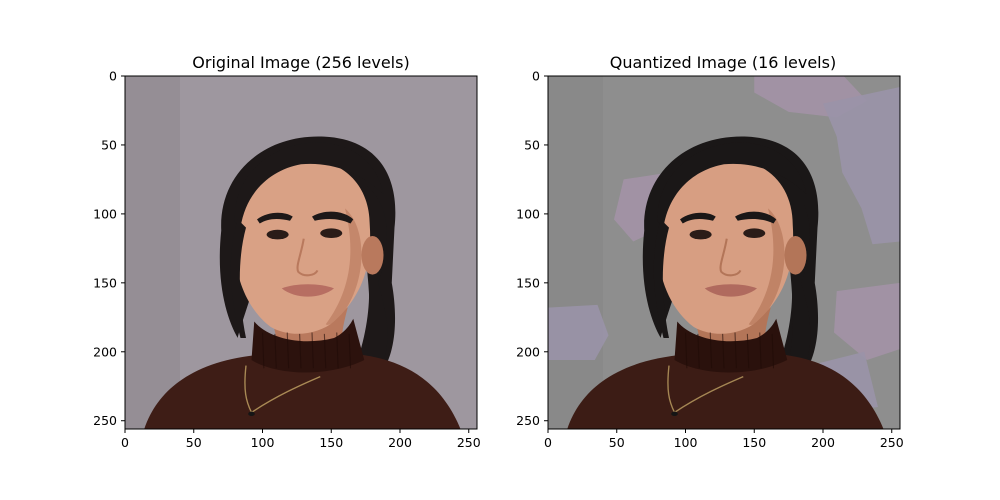 Image resolution: width=1000 pixels, height=500 pixels. What do you see at coordinates (892, 442) in the screenshot?
I see `quantized-x-tick-label: 250` at bounding box center [892, 442].